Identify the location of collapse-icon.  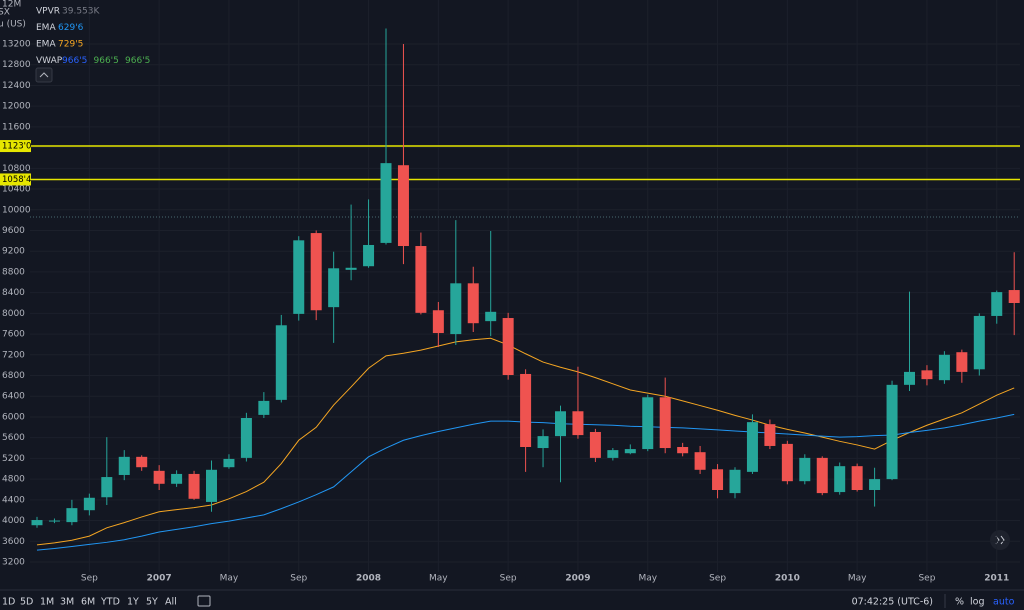
(44, 75).